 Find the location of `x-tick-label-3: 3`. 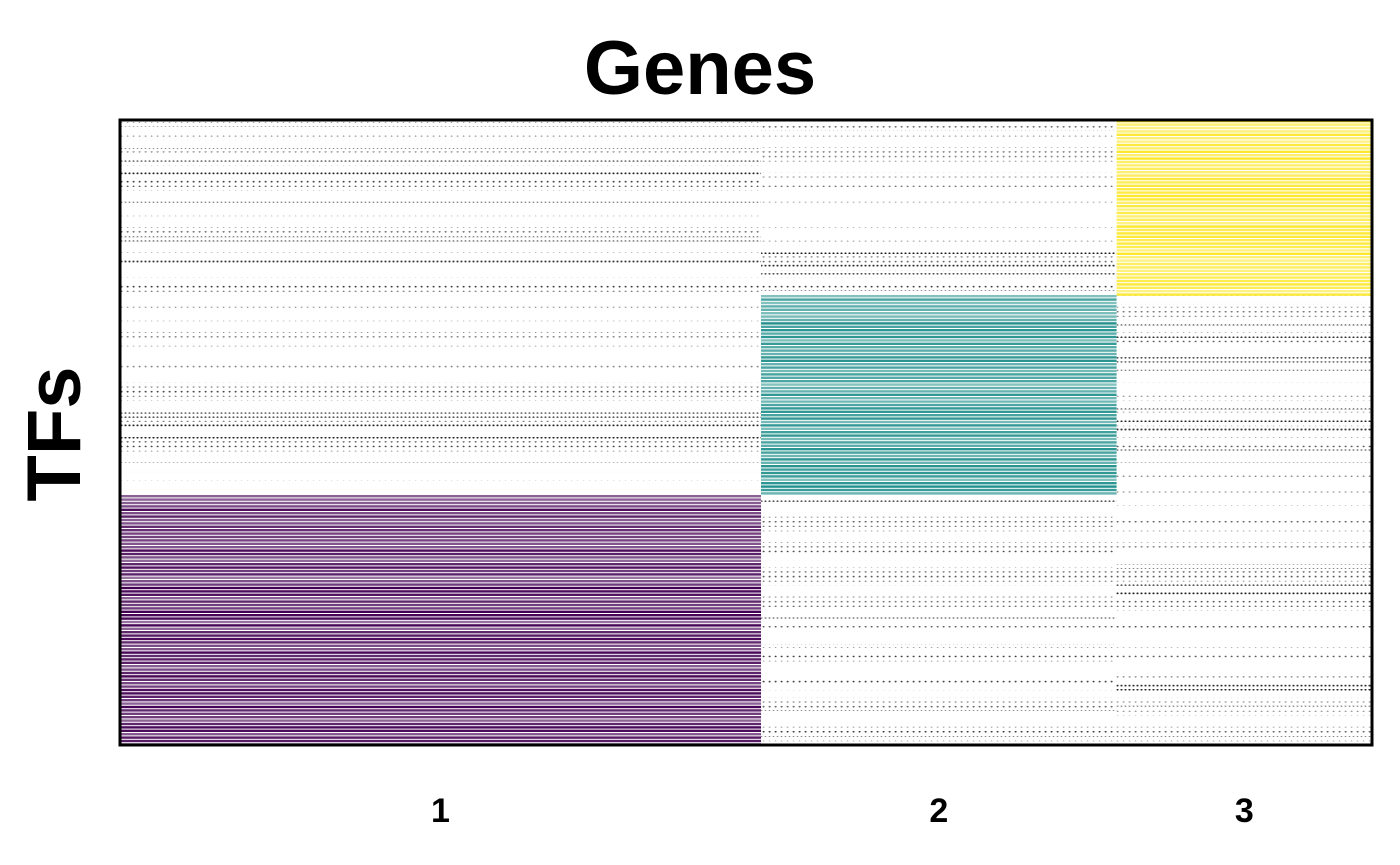

x-tick-label-3: 3 is located at coordinates (1244, 811).